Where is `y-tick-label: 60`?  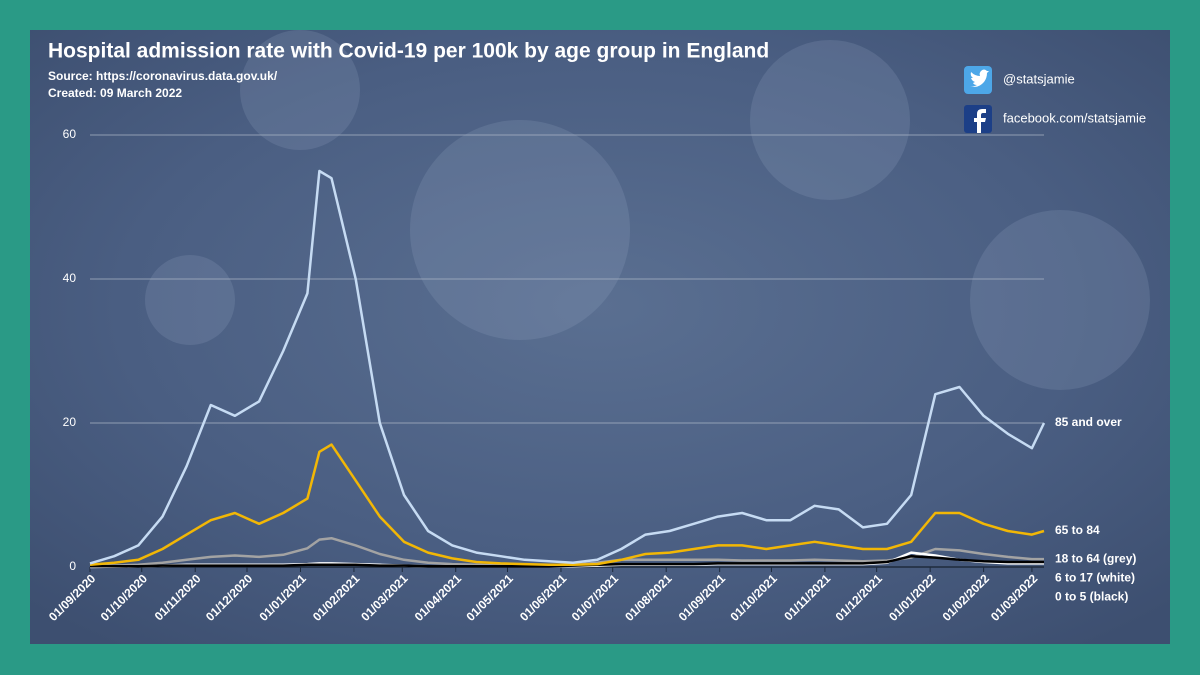
y-tick-label: 60 is located at coordinates (70, 134).